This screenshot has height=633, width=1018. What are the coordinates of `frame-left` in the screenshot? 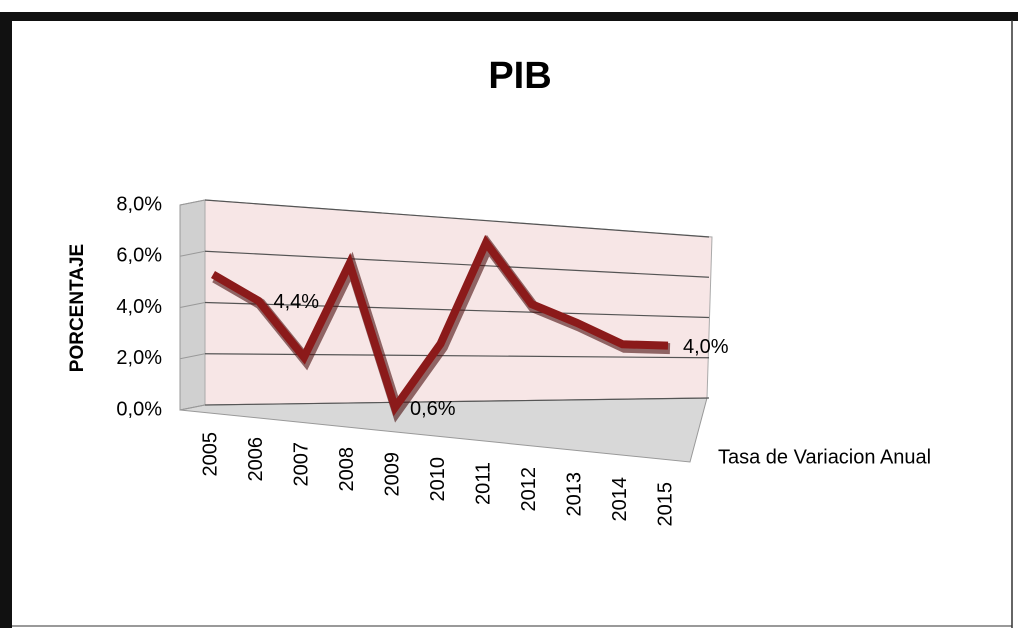 It's located at (6, 320).